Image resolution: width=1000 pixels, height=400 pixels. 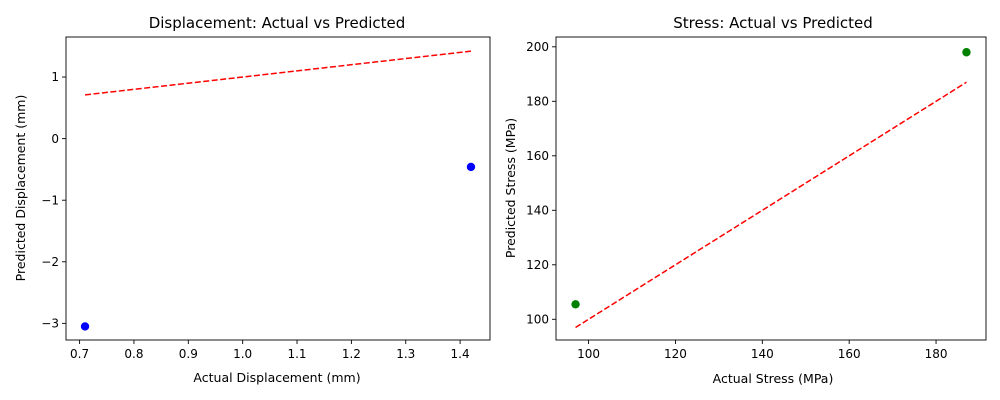 What do you see at coordinates (296, 354) in the screenshot?
I see `x-tick-label: 1.1` at bounding box center [296, 354].